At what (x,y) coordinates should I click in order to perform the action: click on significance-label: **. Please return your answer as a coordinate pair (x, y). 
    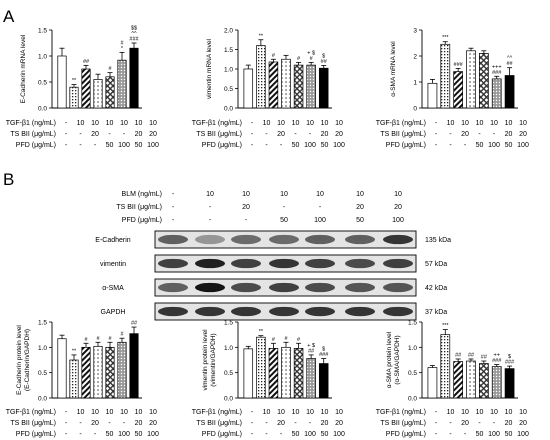
    Looking at the image, I should click on (261, 36).